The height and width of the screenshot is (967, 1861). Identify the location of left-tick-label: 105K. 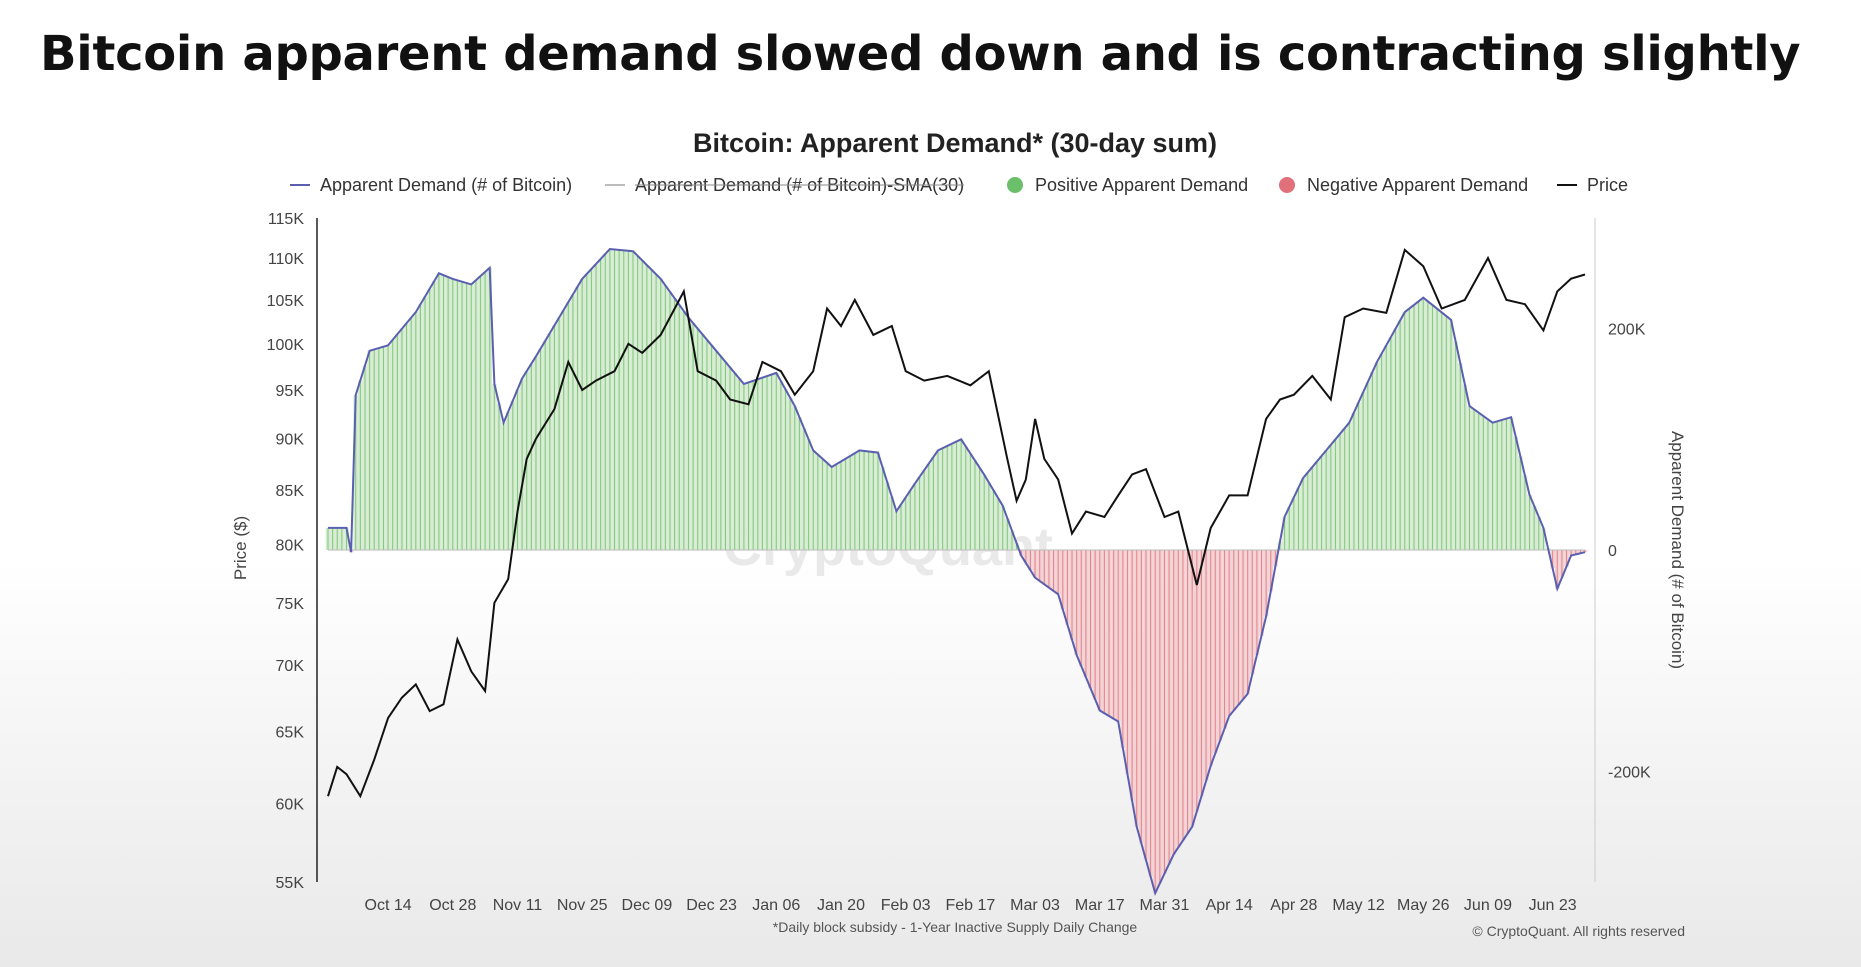
(286, 301).